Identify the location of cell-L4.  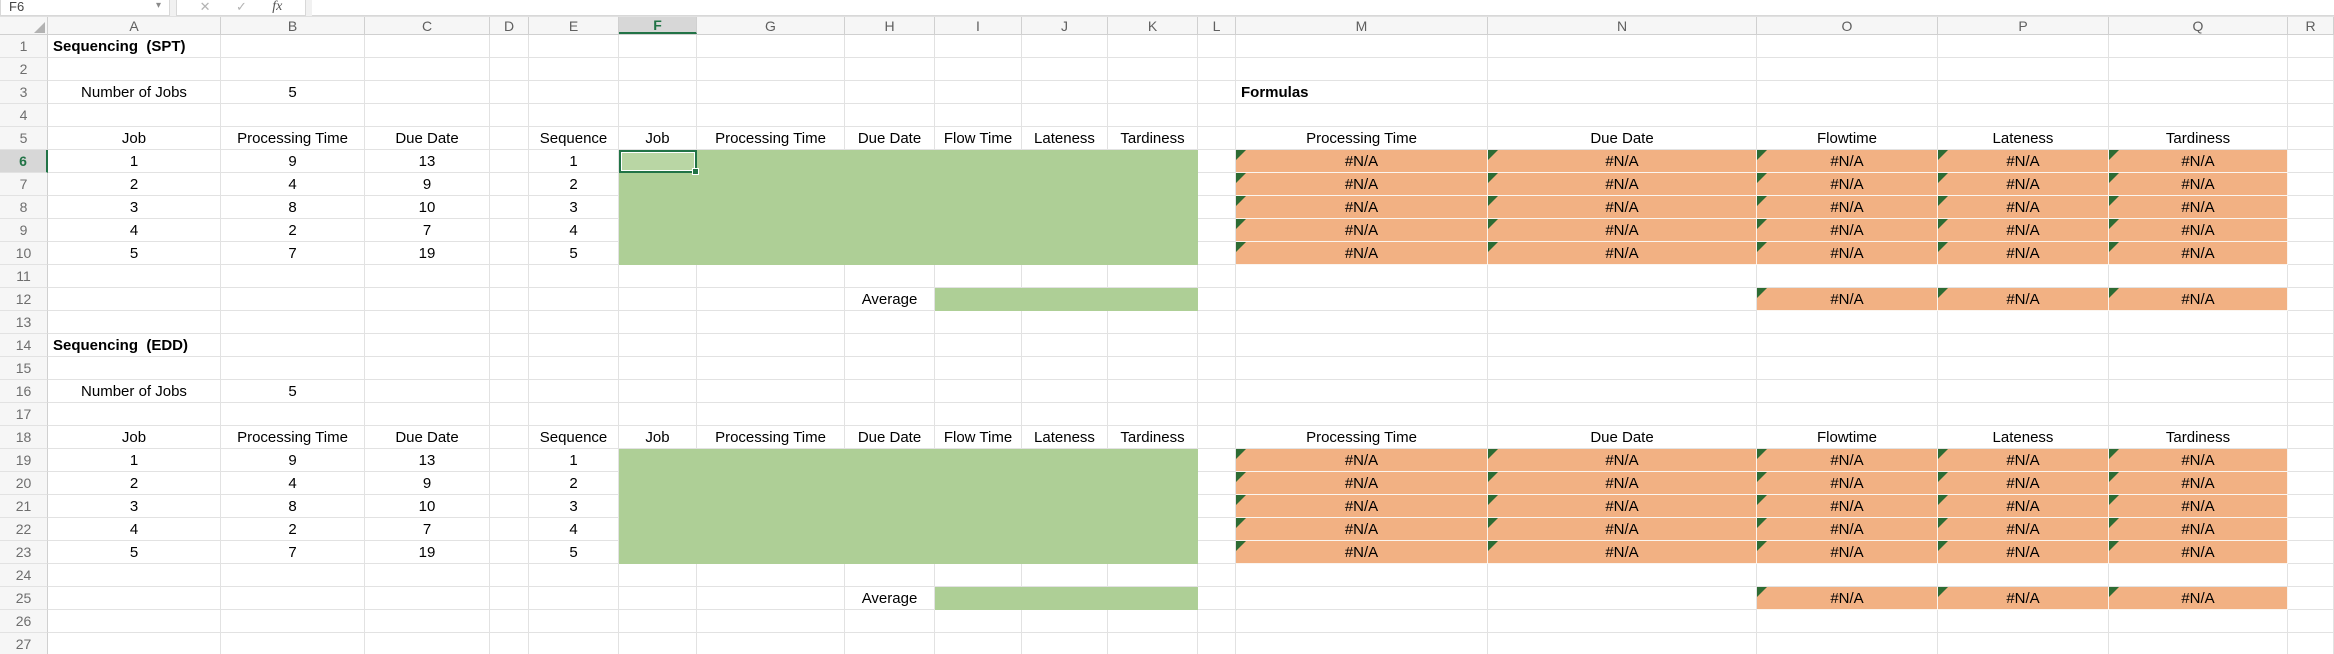
(1217, 115).